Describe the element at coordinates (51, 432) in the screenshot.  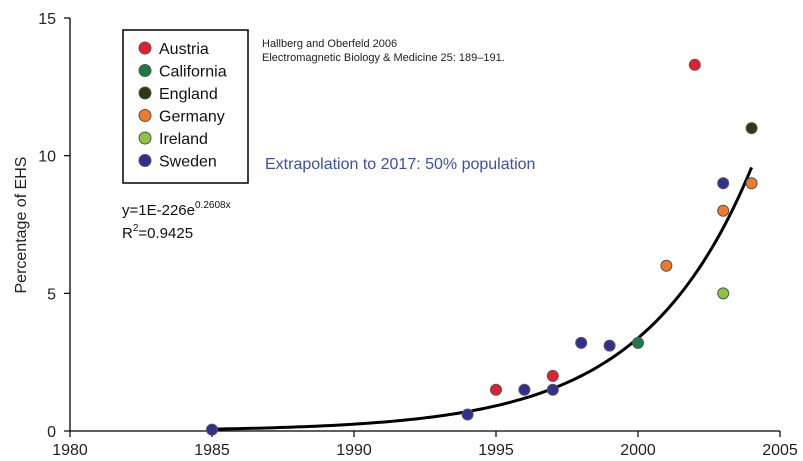
I see `y-tick-label: 0` at that location.